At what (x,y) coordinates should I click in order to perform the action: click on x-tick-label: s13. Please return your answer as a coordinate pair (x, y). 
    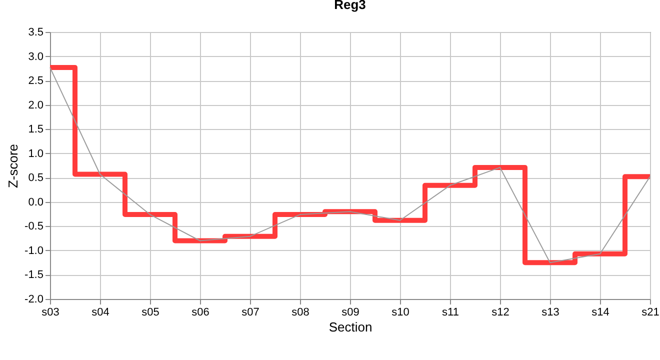
    Looking at the image, I should click on (551, 312).